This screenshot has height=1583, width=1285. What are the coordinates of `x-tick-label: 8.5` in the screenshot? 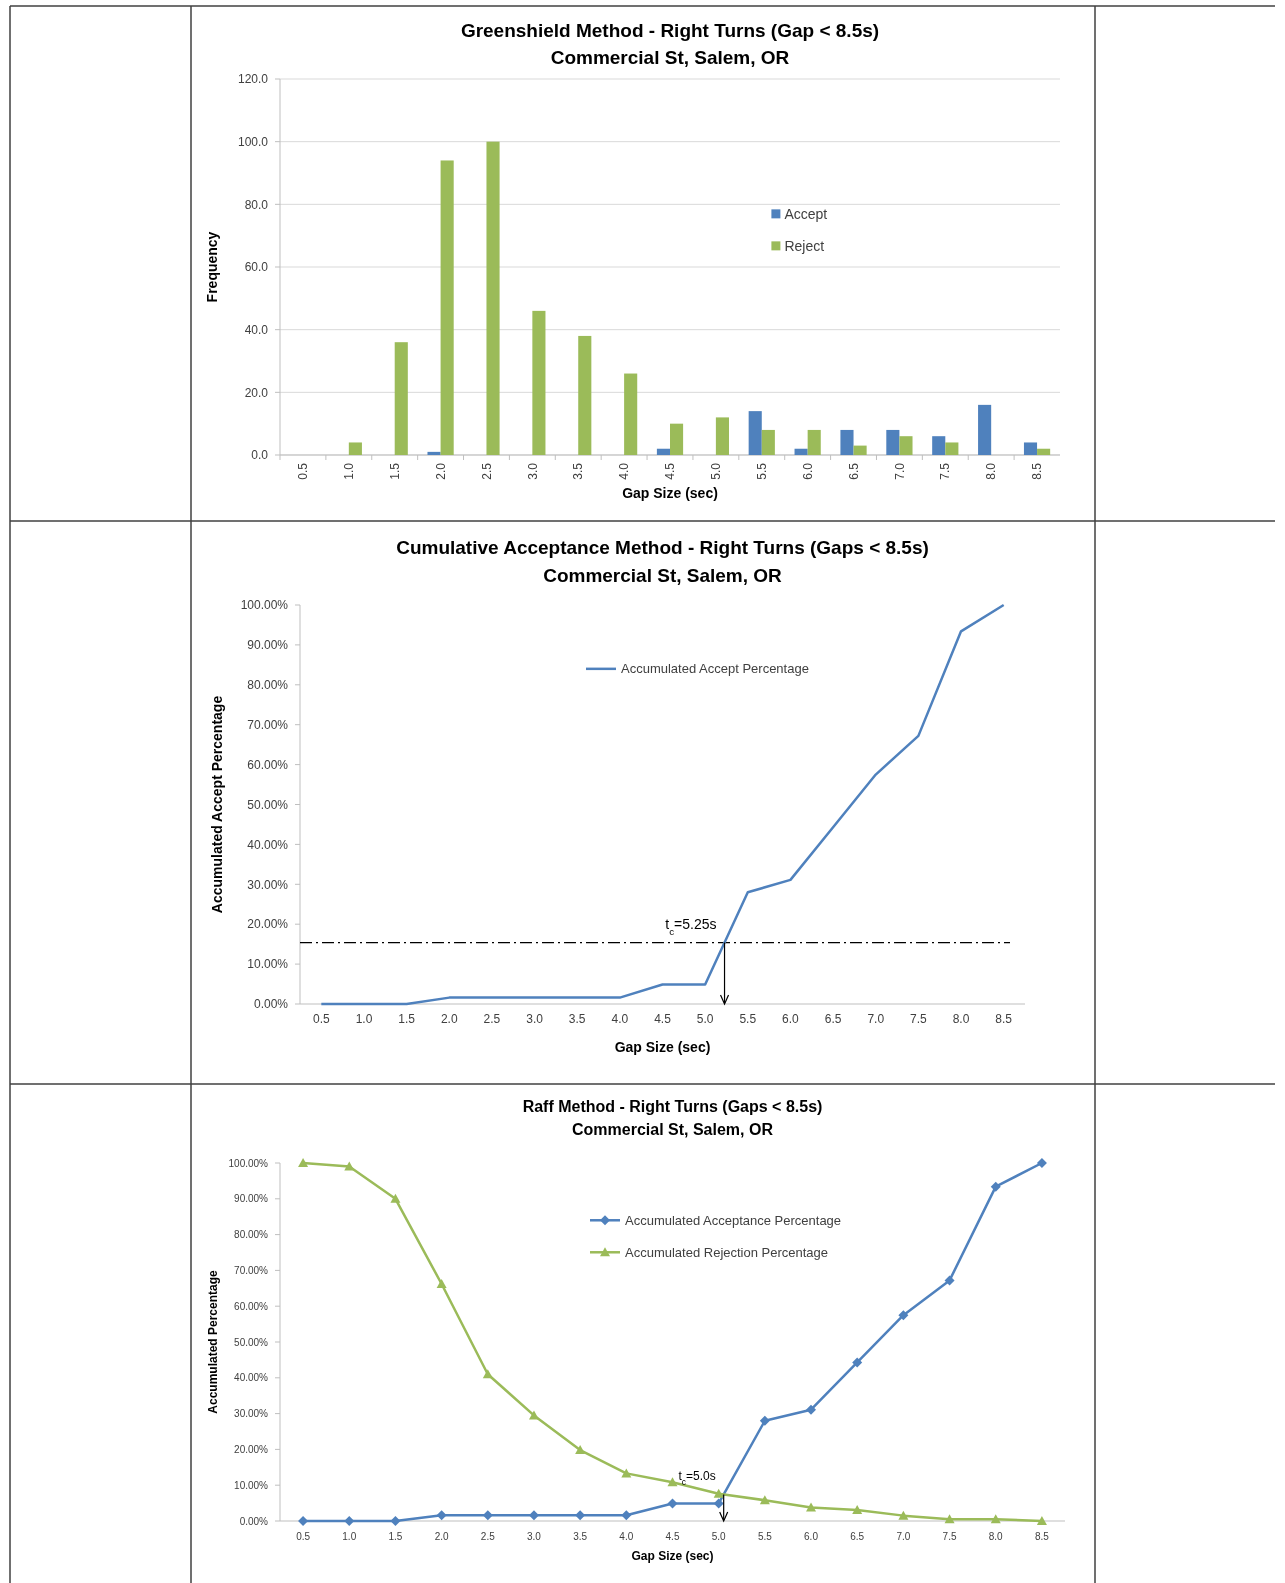 It's located at (1042, 1536).